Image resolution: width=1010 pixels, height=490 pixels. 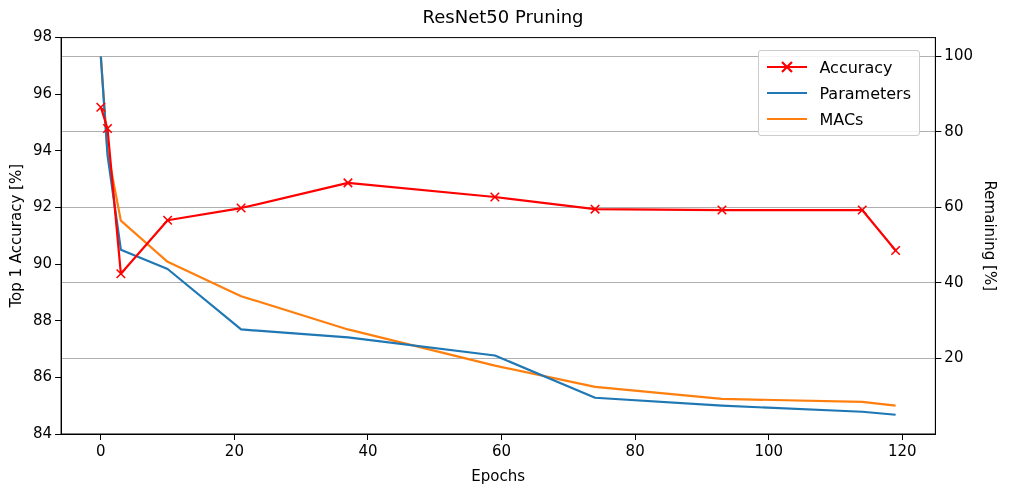 I want to click on y-tick-label: 86, so click(x=42, y=376).